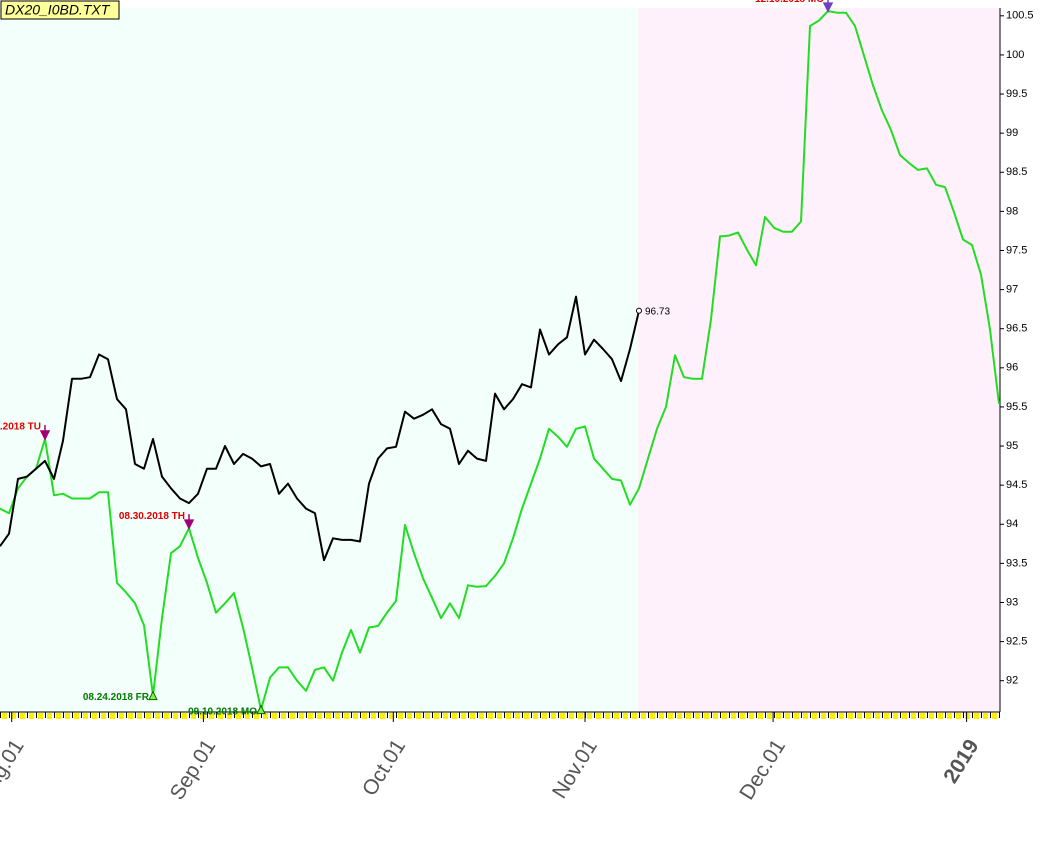 The width and height of the screenshot is (1063, 849). What do you see at coordinates (1012, 681) in the screenshot?
I see `y-tick-label: 92` at bounding box center [1012, 681].